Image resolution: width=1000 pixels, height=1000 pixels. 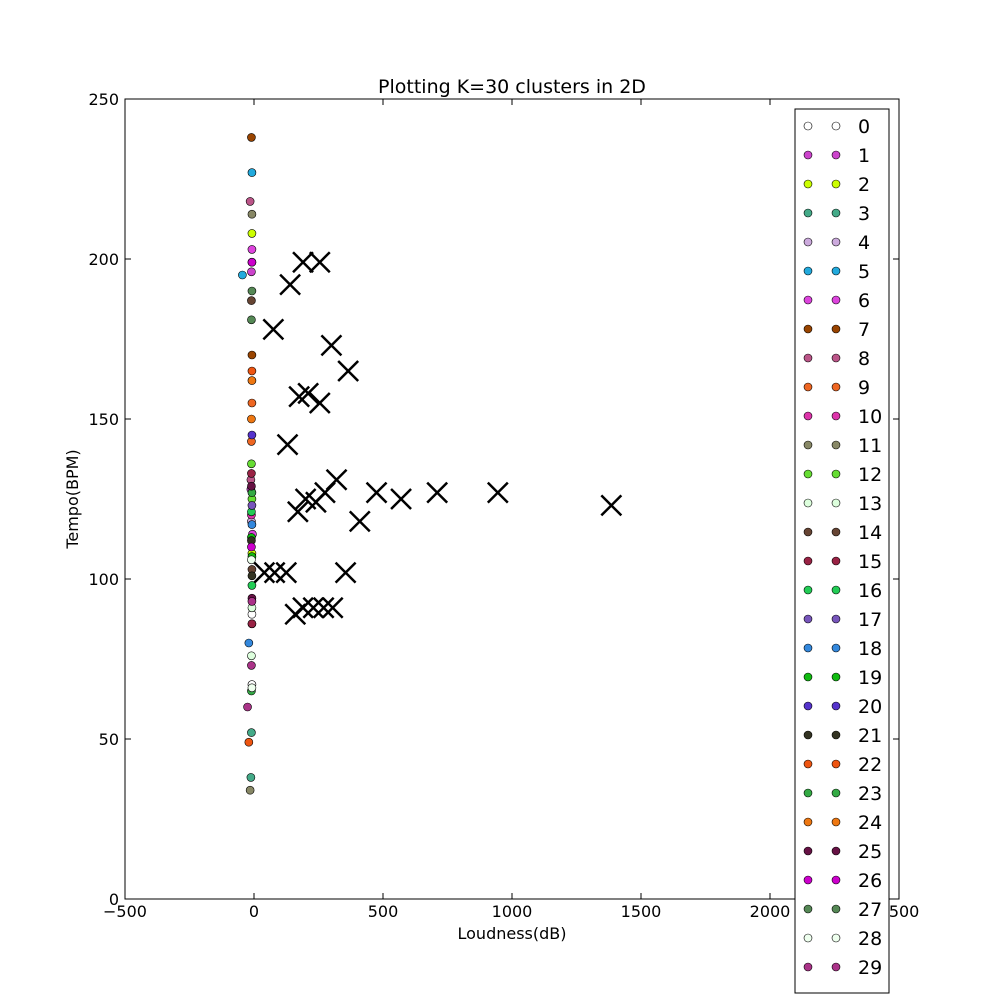 What do you see at coordinates (870, 446) in the screenshot?
I see `legend-label: 11` at bounding box center [870, 446].